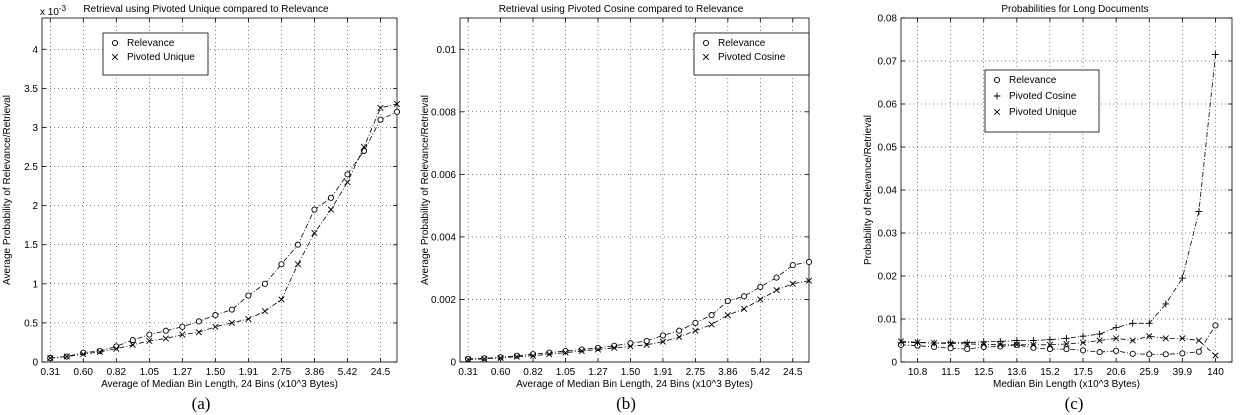 This screenshot has width=1242, height=415. I want to click on panel-caption: (c), so click(1074, 403).